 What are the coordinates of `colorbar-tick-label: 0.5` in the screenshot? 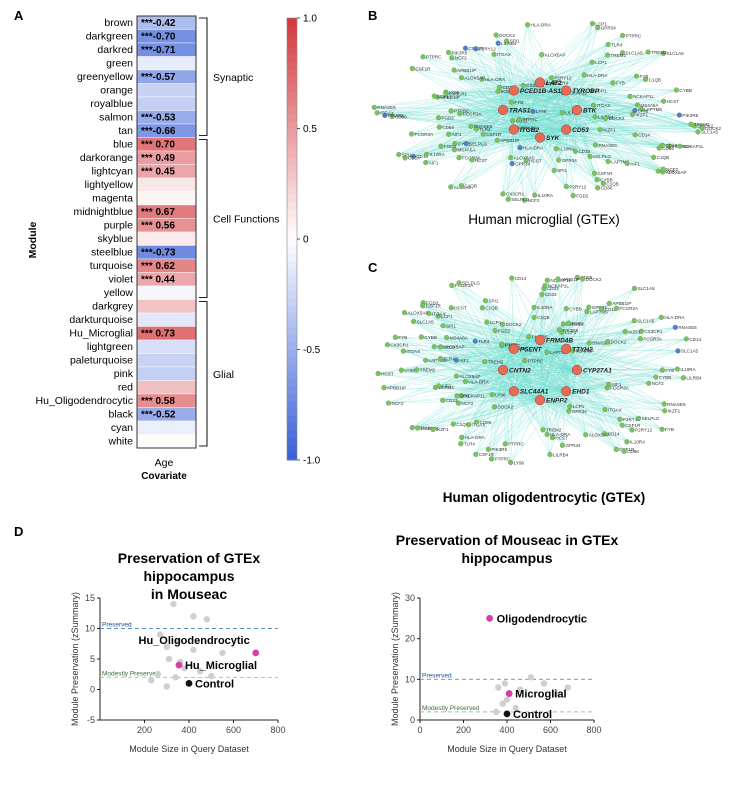 It's located at (310, 129).